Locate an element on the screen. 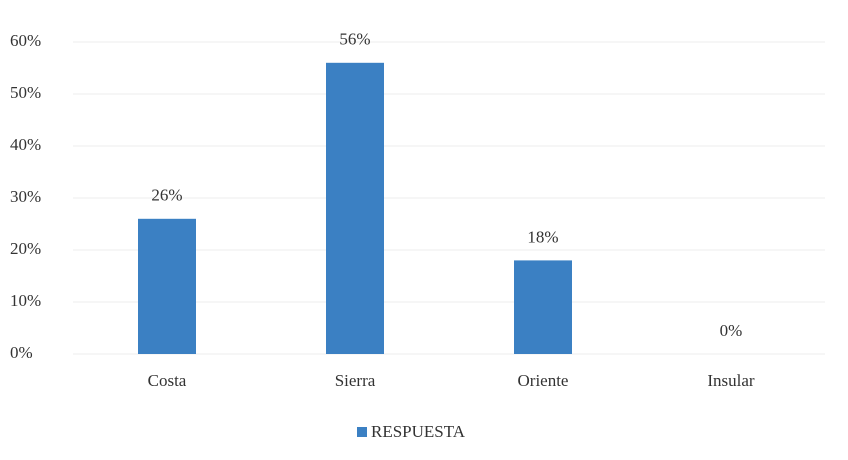 The width and height of the screenshot is (848, 460). data-label: 26% is located at coordinates (166, 195).